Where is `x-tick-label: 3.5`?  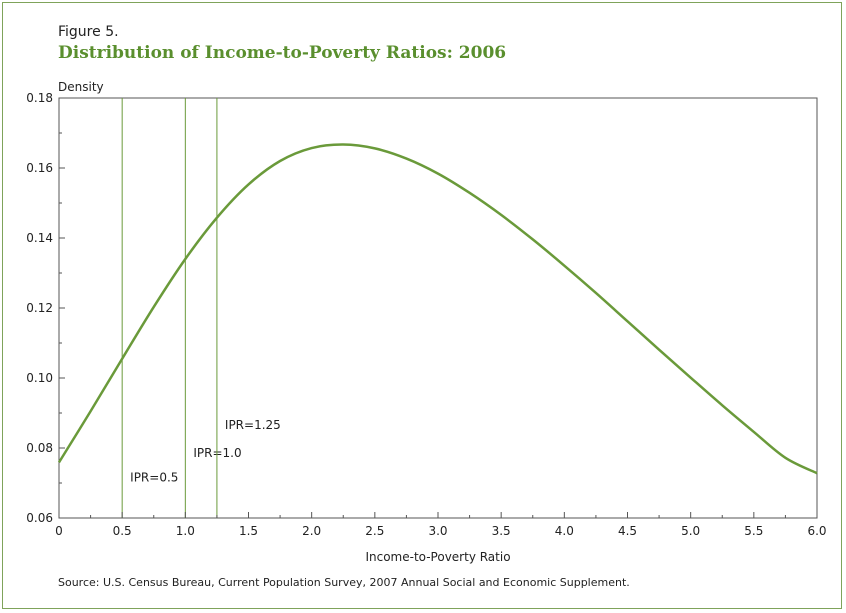
x-tick-label: 3.5 is located at coordinates (501, 531).